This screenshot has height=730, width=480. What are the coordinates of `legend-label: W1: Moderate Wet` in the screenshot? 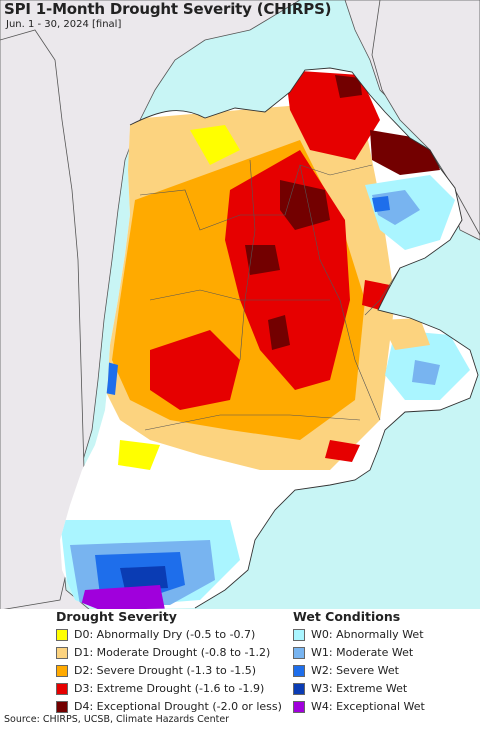 It's located at (362, 652).